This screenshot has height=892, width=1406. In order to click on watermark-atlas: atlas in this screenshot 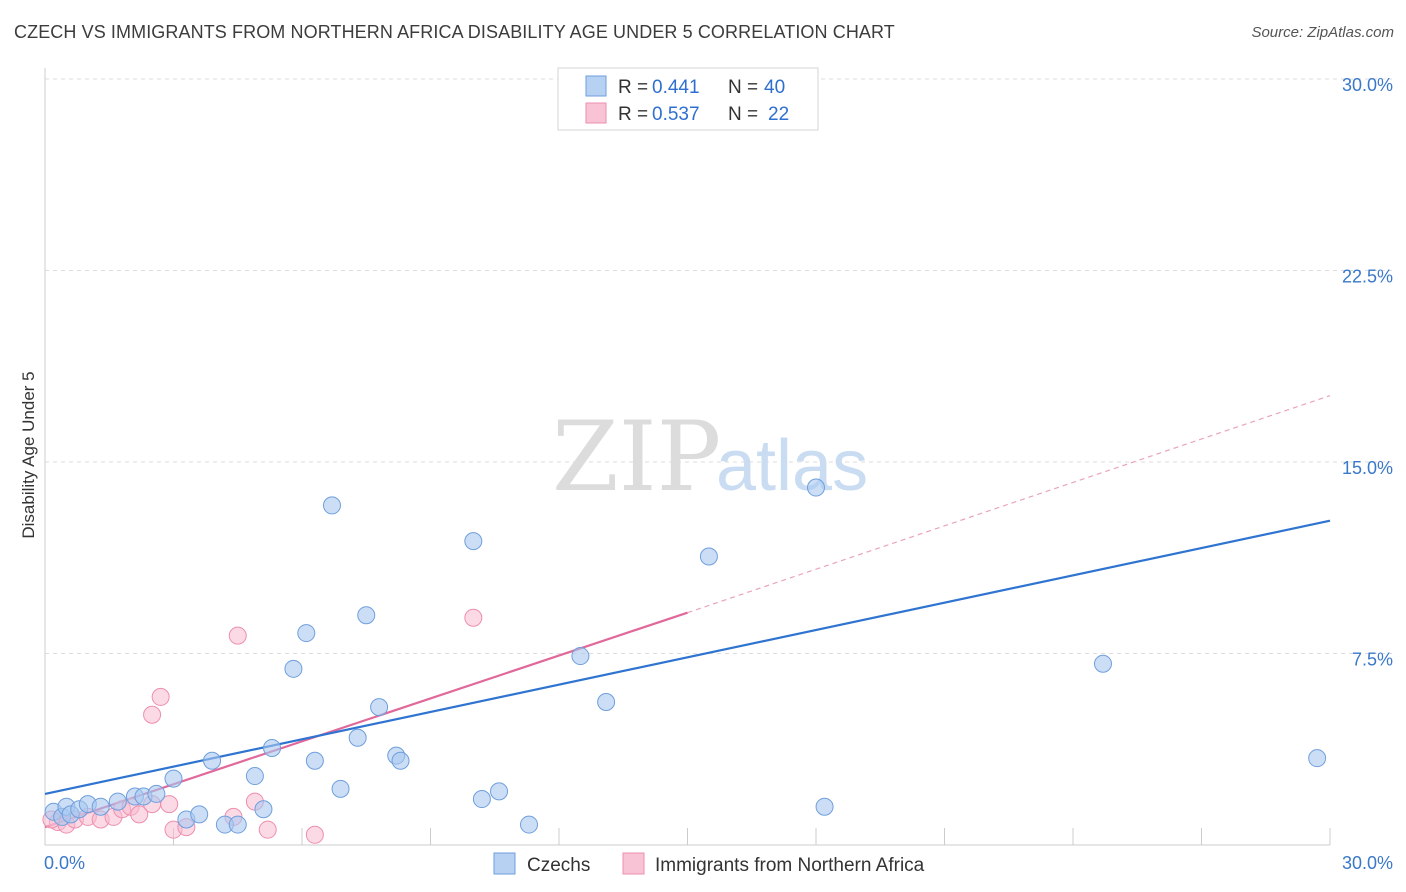, I will do `click(792, 466)`.